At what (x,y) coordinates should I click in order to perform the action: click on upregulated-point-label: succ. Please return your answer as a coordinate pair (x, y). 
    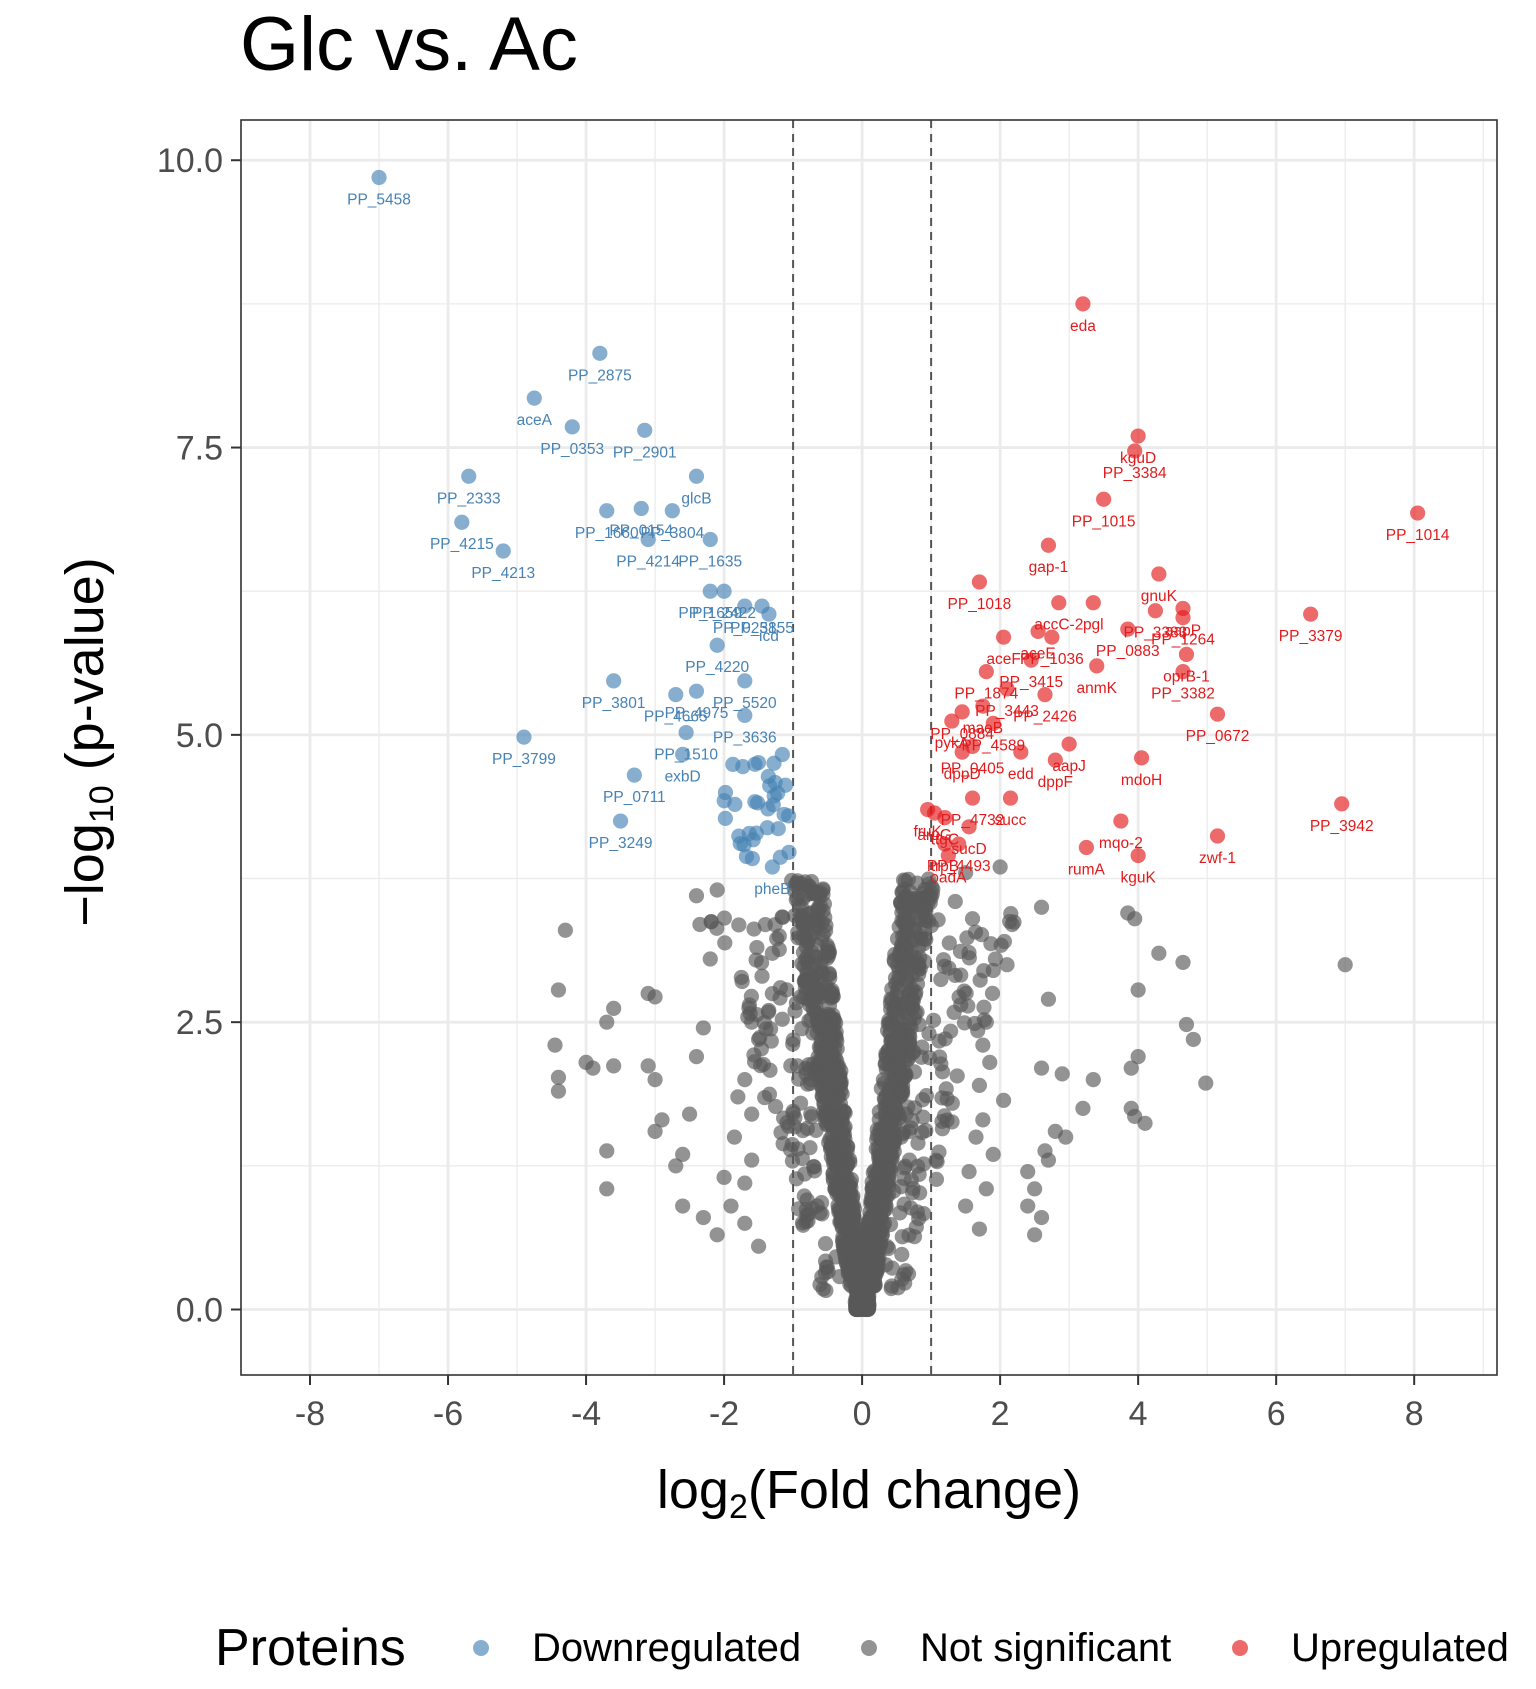
    Looking at the image, I should click on (1011, 820).